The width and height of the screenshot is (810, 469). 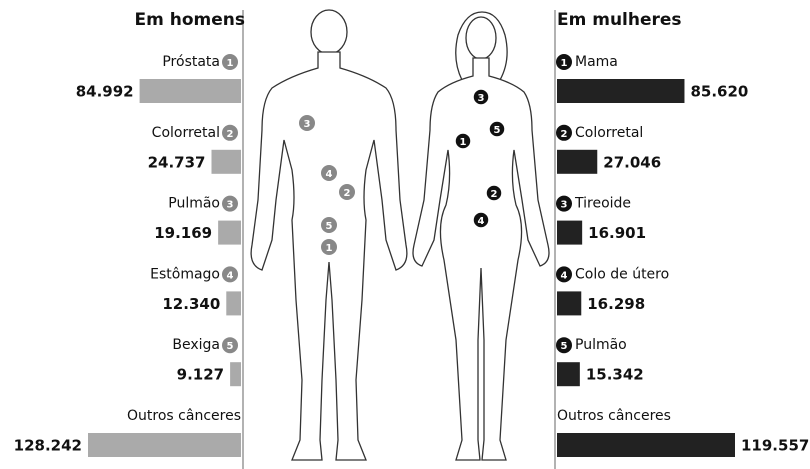 I want to click on value-label: 84.992, so click(x=105, y=92).